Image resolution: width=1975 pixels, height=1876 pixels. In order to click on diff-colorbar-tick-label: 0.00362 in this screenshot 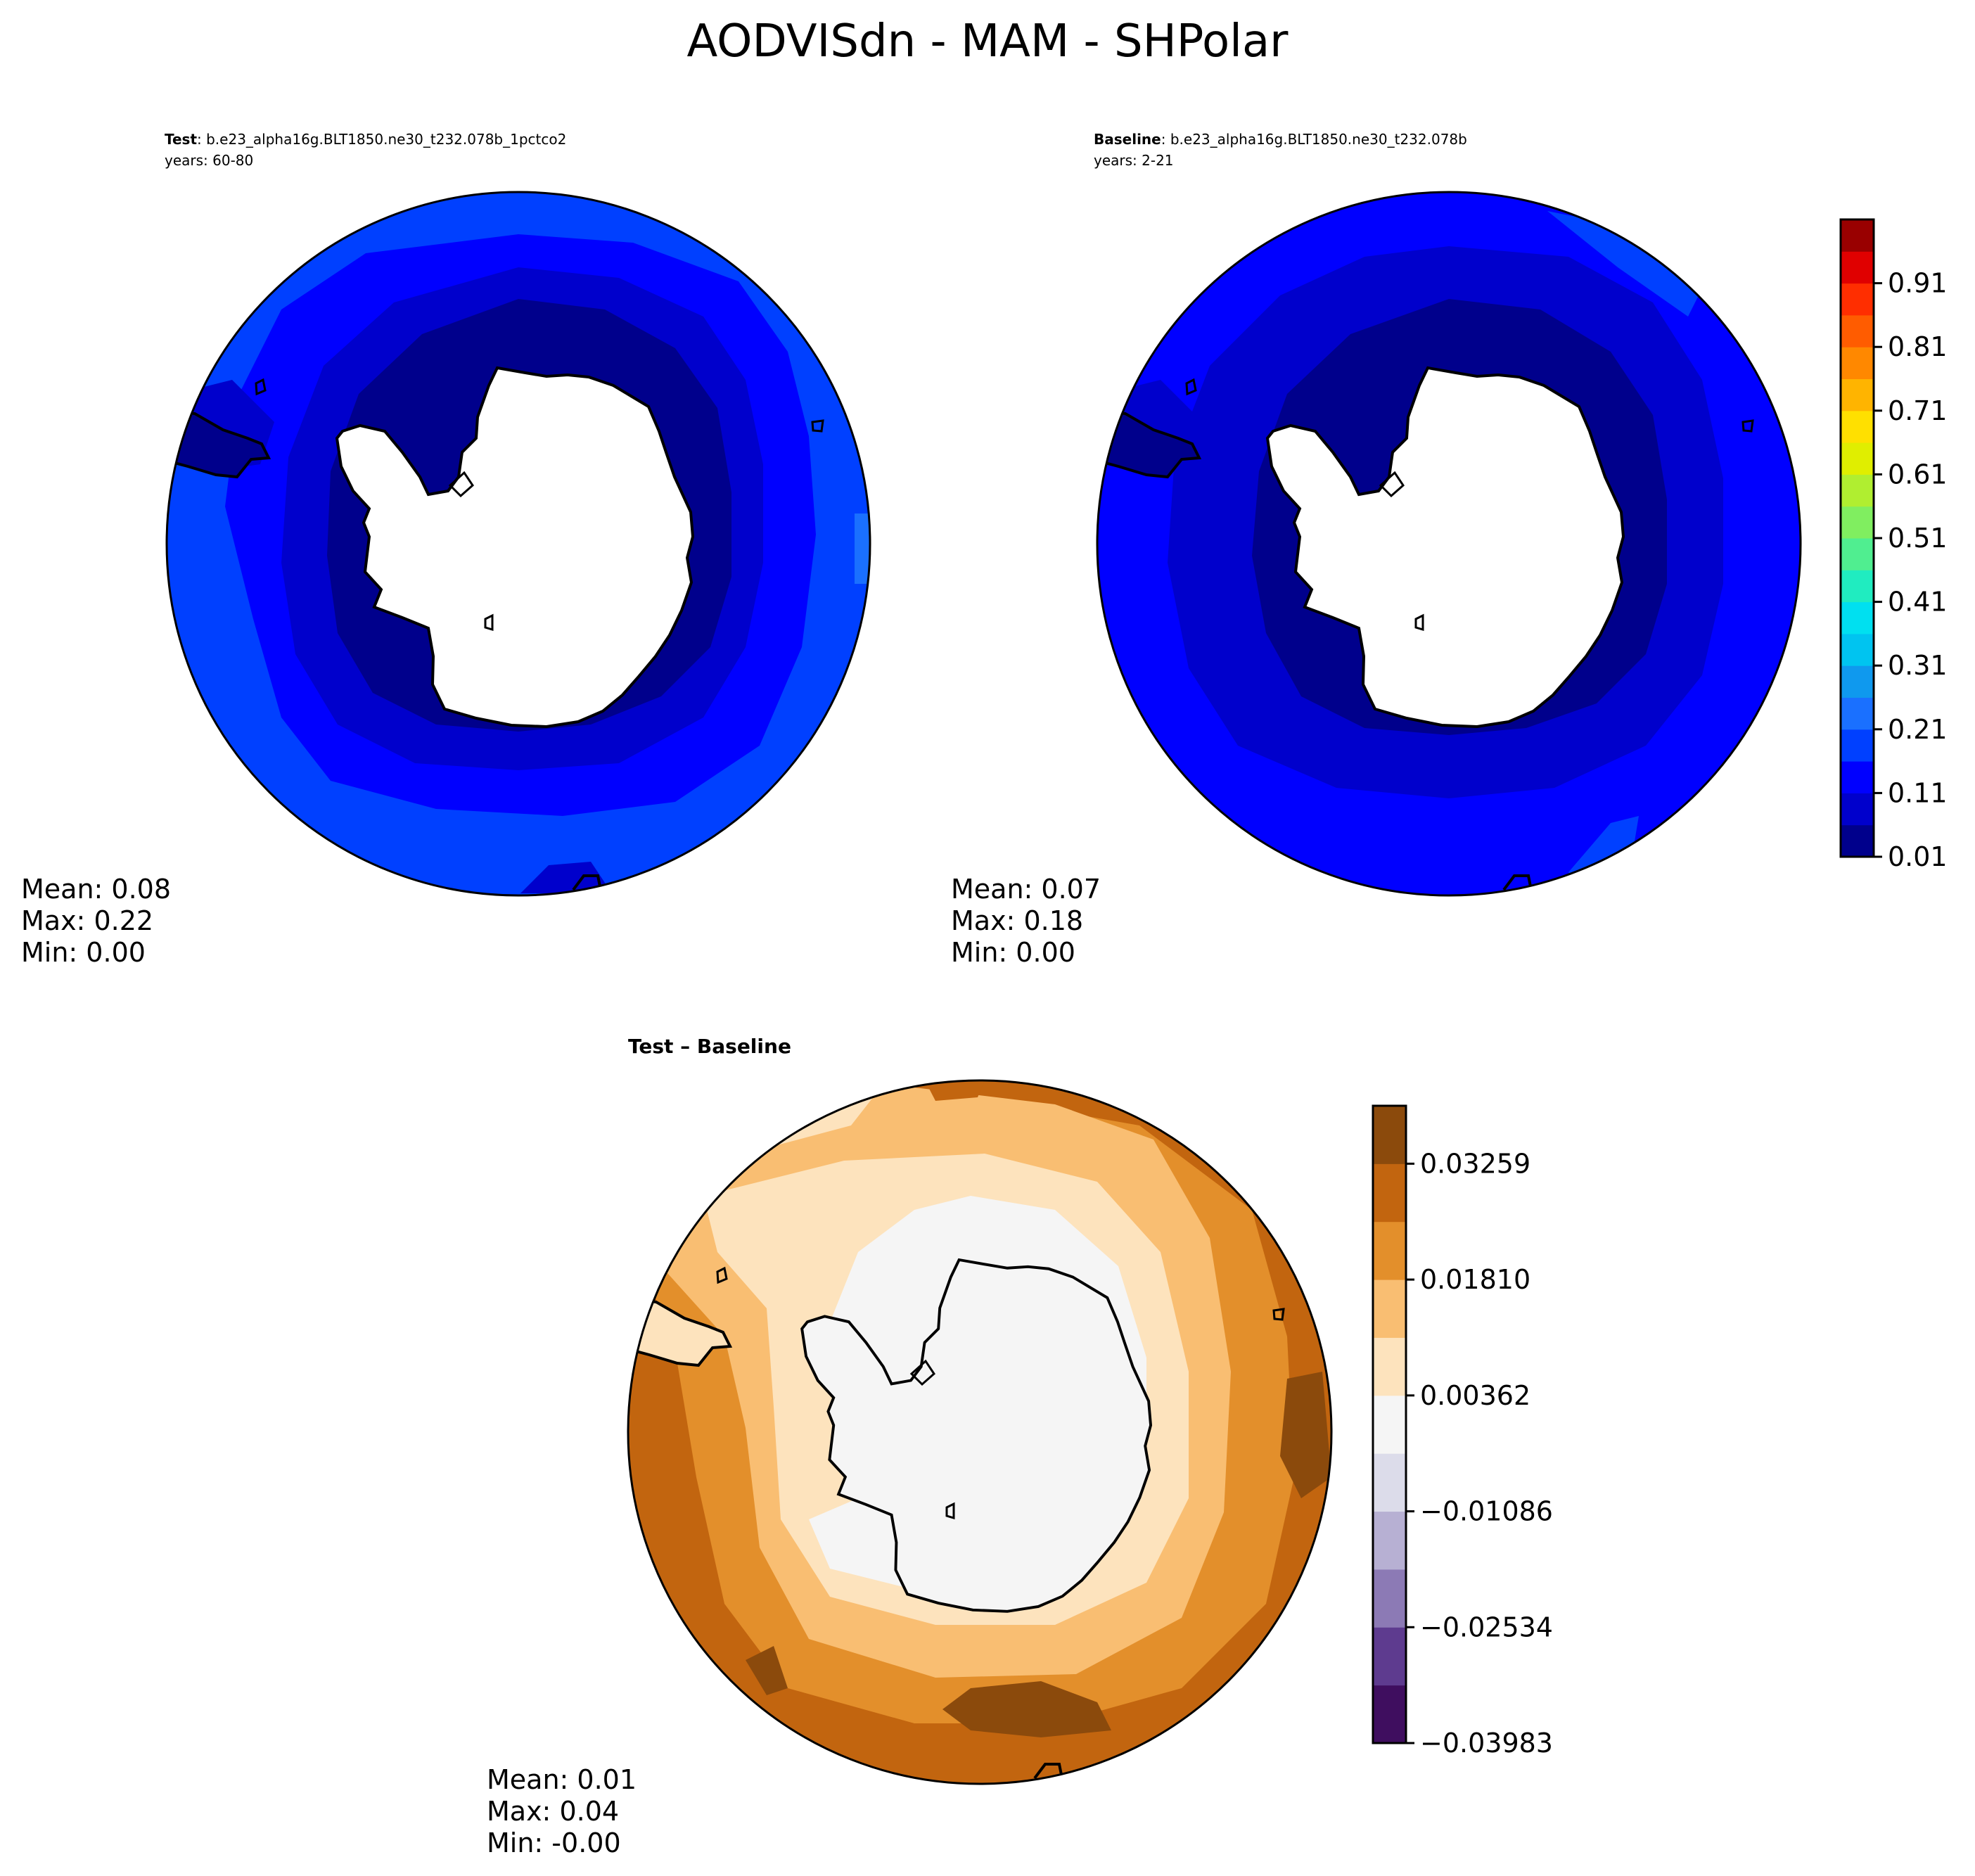, I will do `click(1475, 1395)`.